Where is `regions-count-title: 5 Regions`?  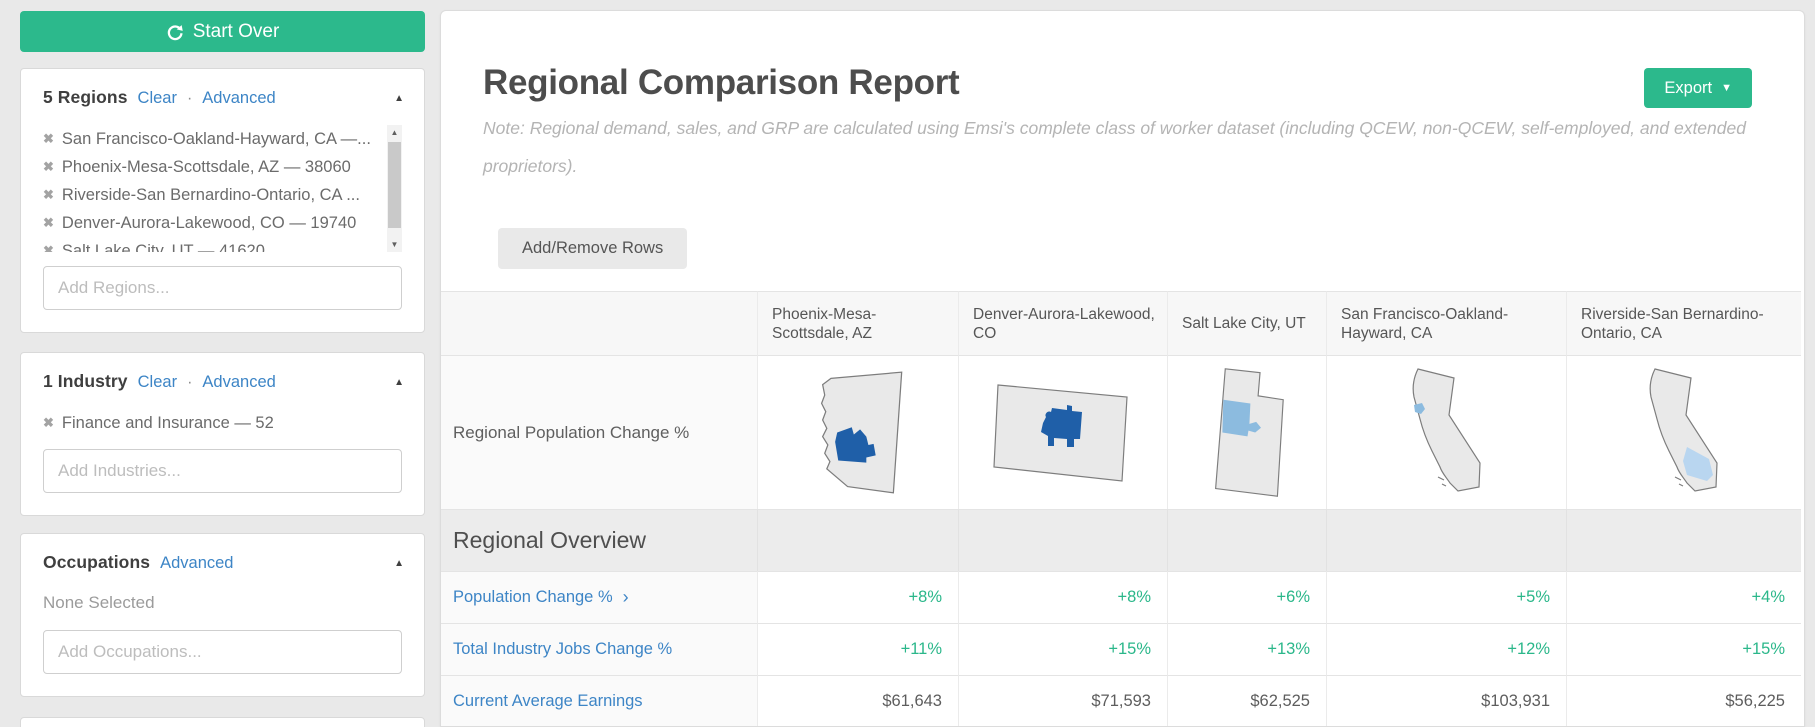 regions-count-title: 5 Regions is located at coordinates (85, 97).